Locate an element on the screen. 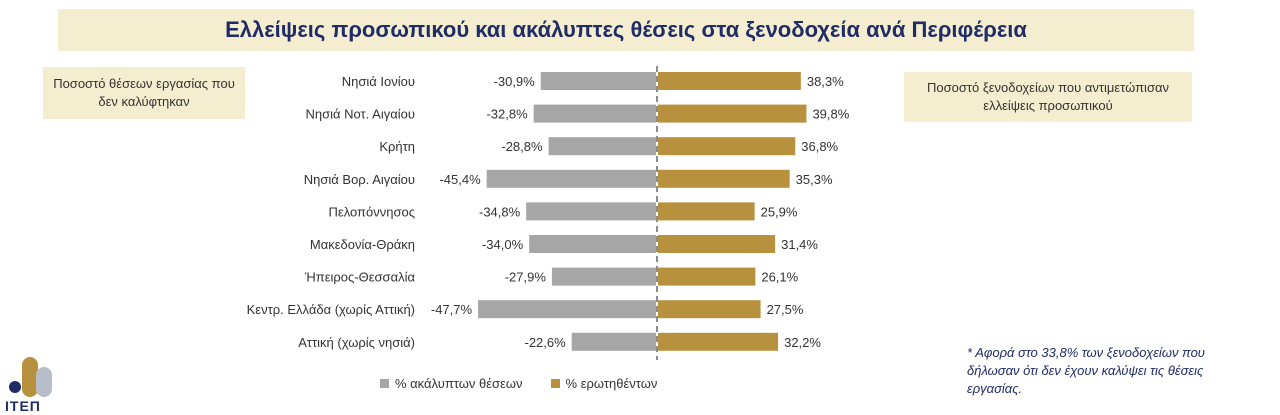 The image size is (1280, 415). label-respondents-3: 35,3% is located at coordinates (814, 179).